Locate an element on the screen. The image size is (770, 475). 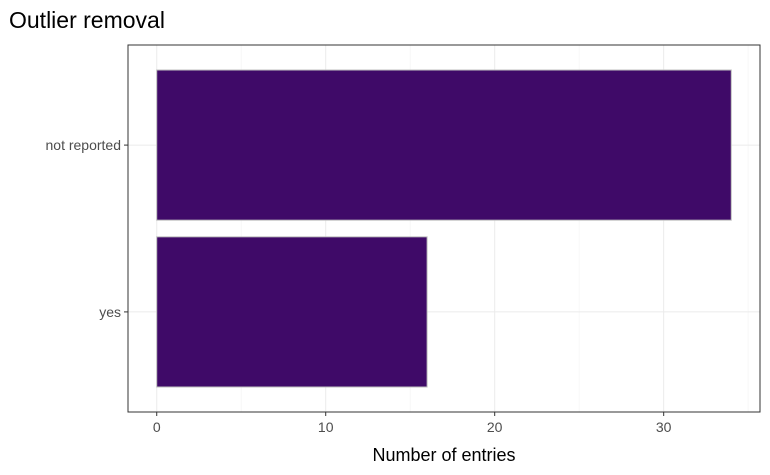
x-tick-label: 20 is located at coordinates (495, 427).